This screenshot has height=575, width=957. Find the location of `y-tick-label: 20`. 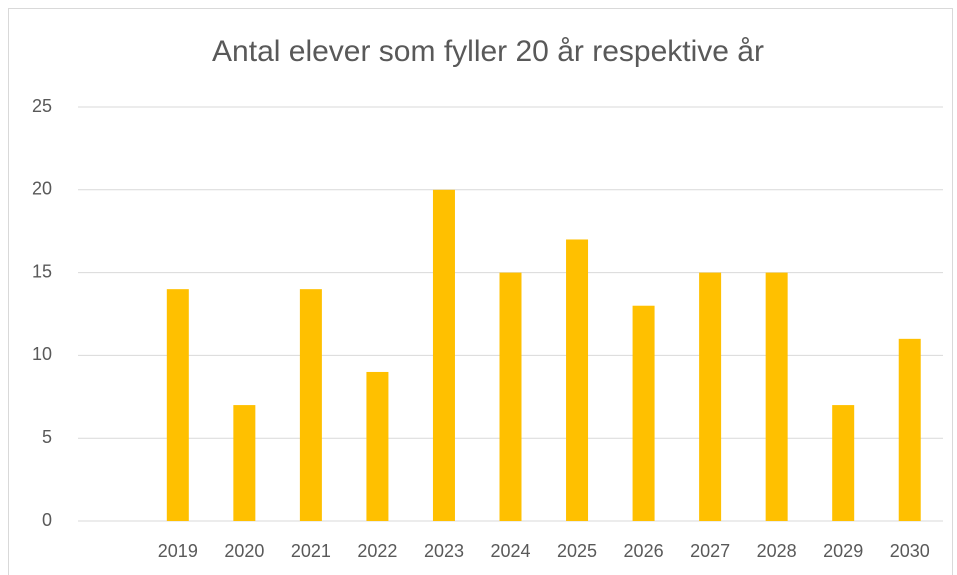

y-tick-label: 20 is located at coordinates (42, 189).